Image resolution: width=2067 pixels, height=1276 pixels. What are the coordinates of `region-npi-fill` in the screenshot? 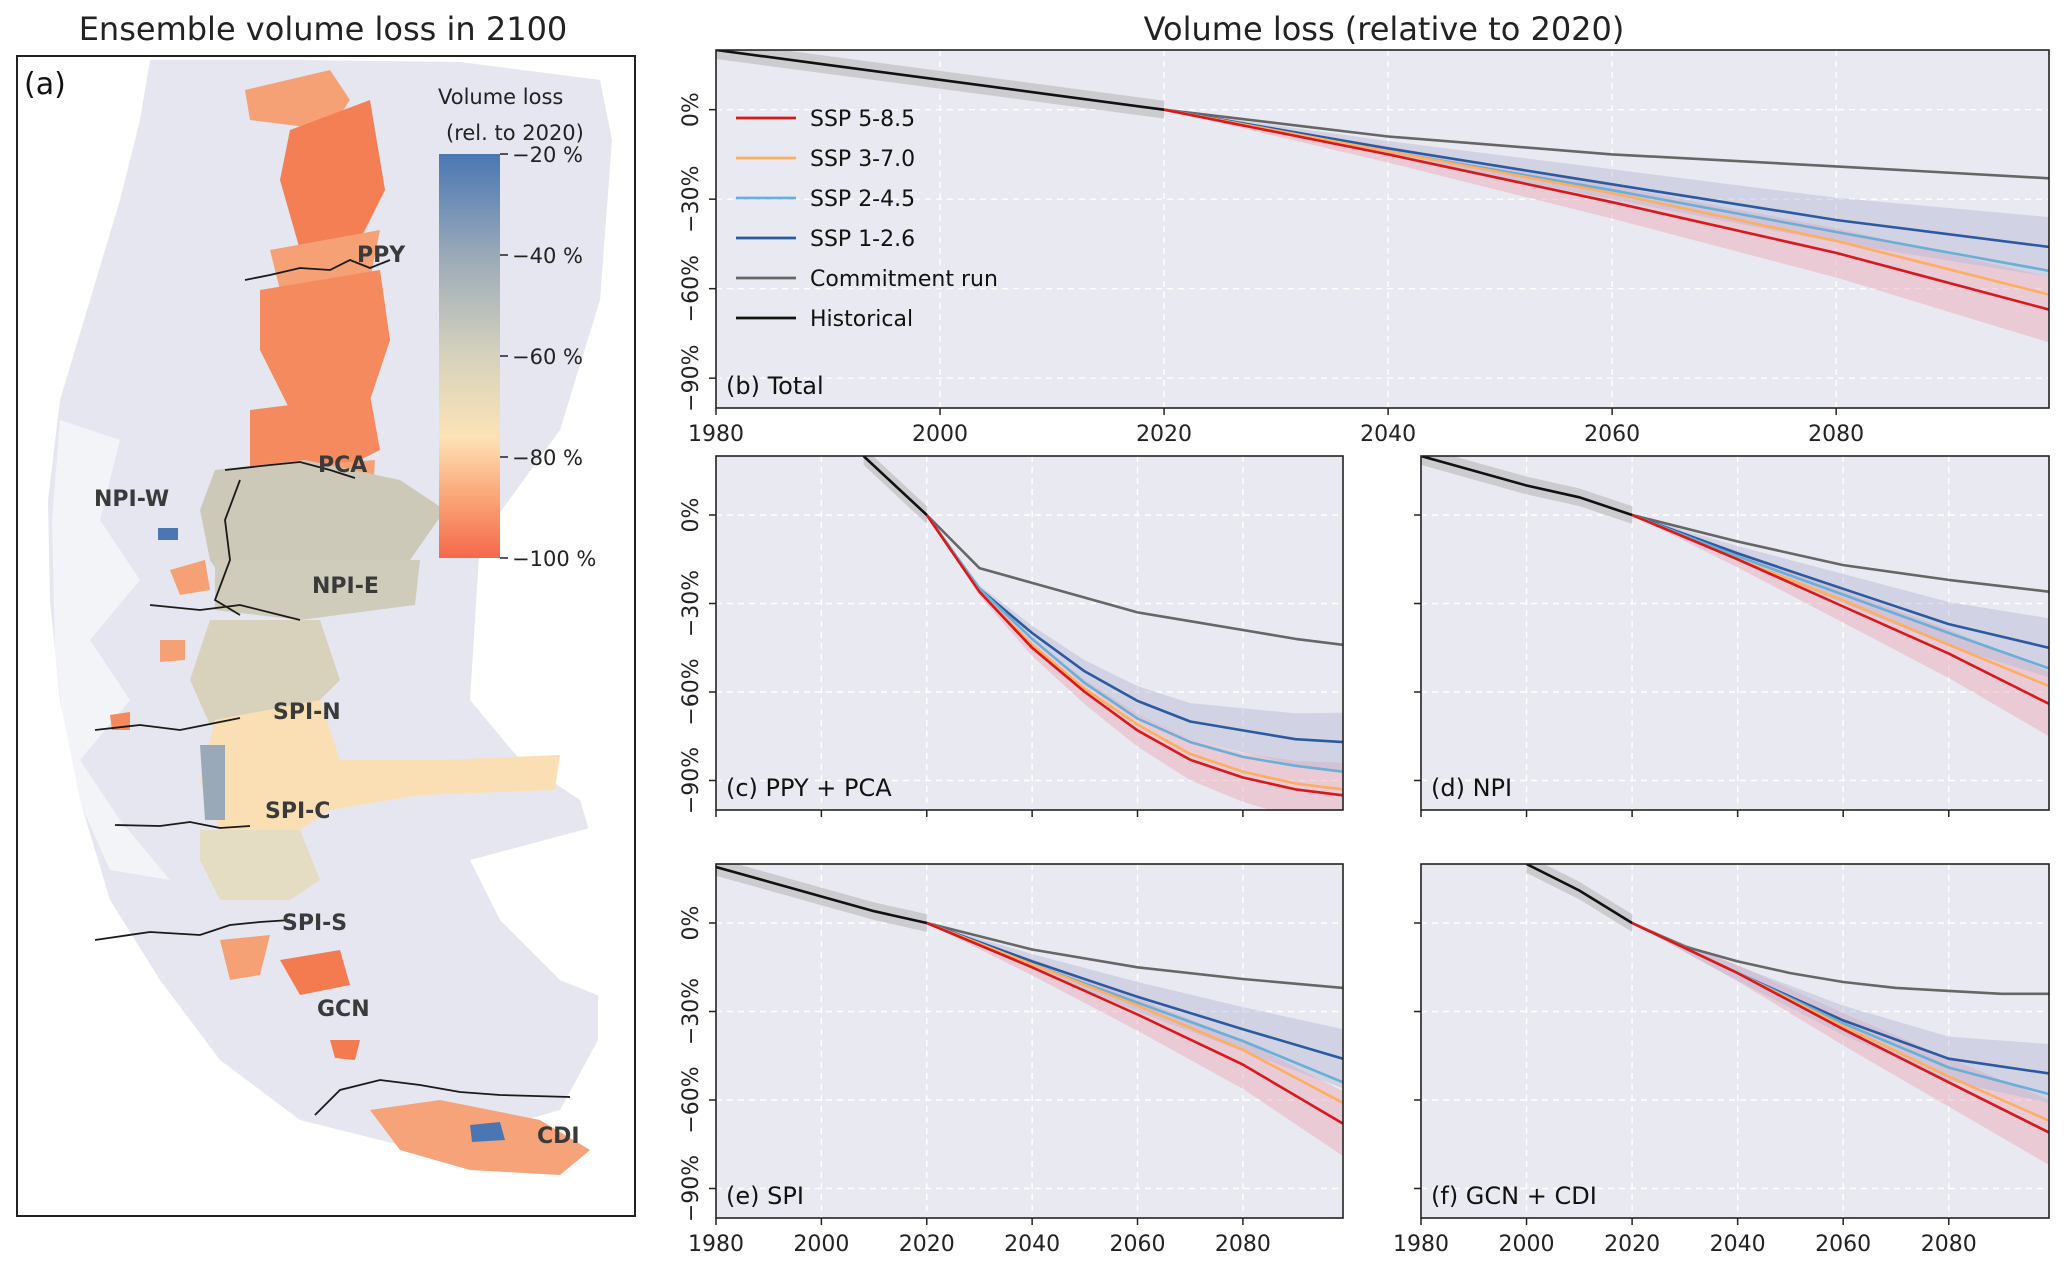 It's located at (317, 590).